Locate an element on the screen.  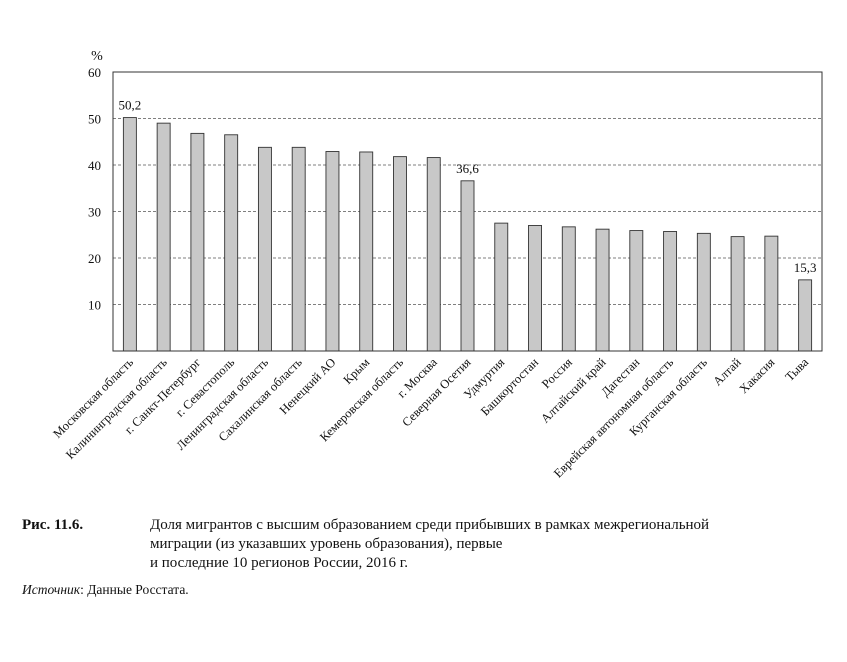
x-category-label: Хакасия is located at coordinates (756, 375).